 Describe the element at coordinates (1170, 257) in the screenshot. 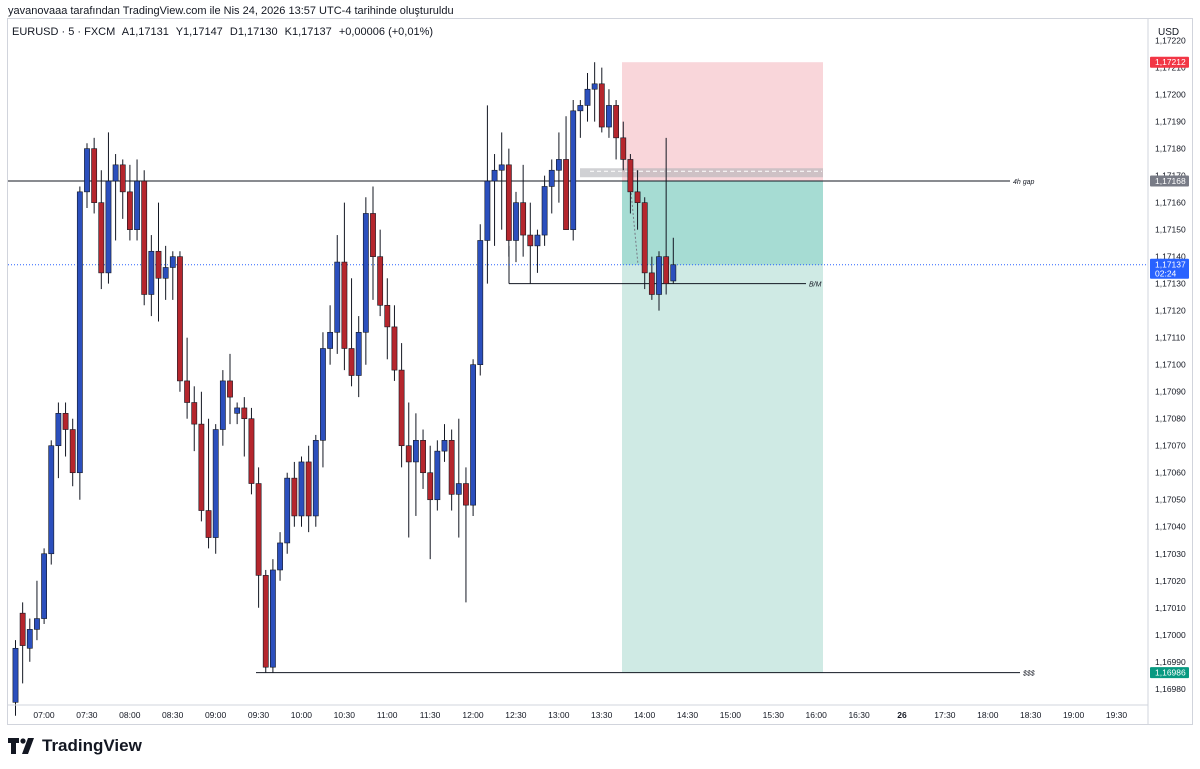

I see `price-axis-tick: 1,17140` at that location.